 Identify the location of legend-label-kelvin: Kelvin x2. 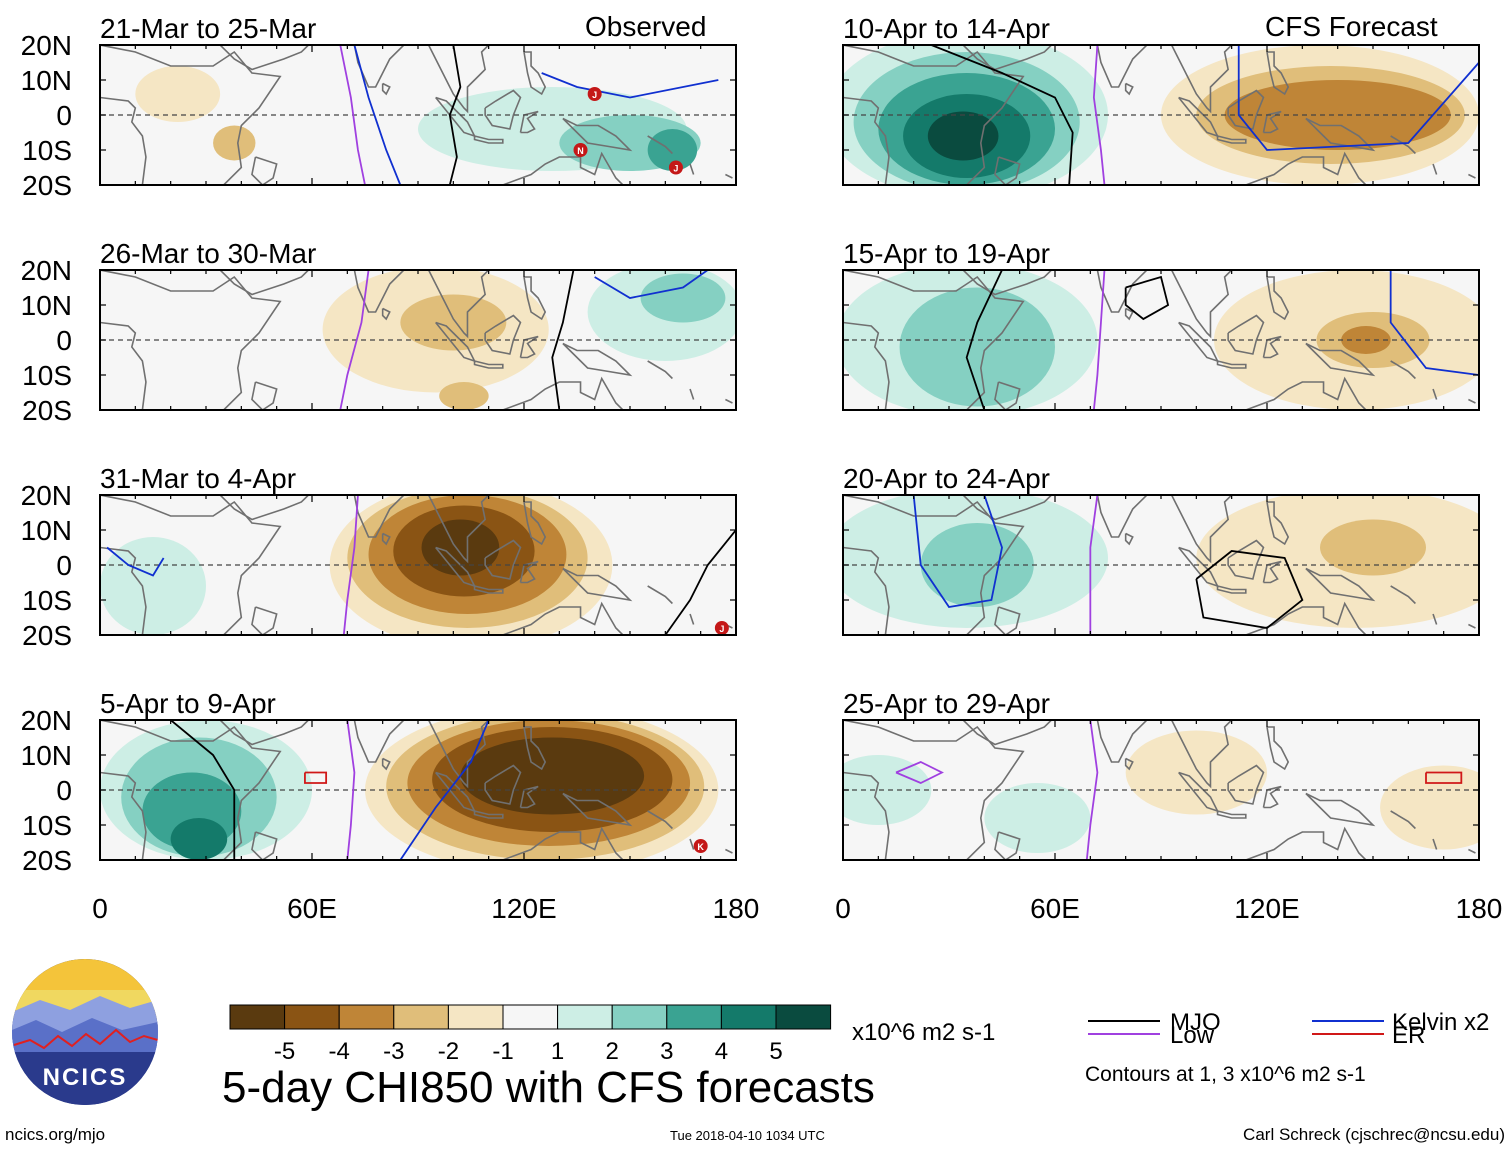
(1440, 1022).